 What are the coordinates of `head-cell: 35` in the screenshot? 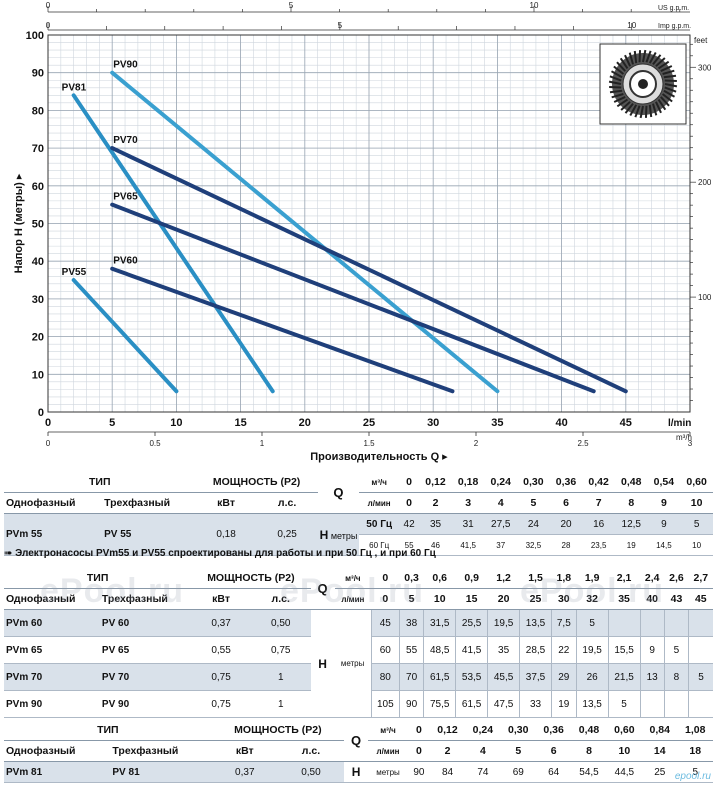 It's located at (435, 524).